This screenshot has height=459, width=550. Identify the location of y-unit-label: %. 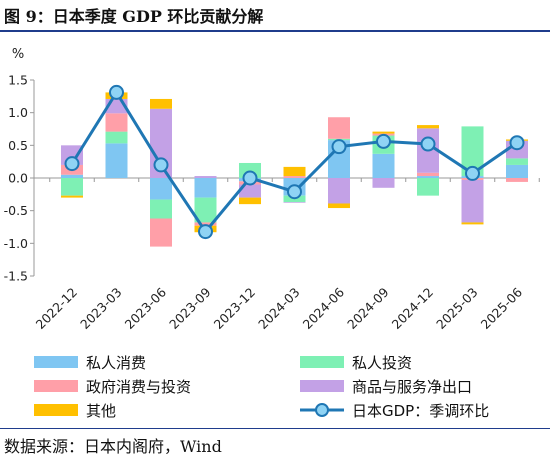
(18, 54).